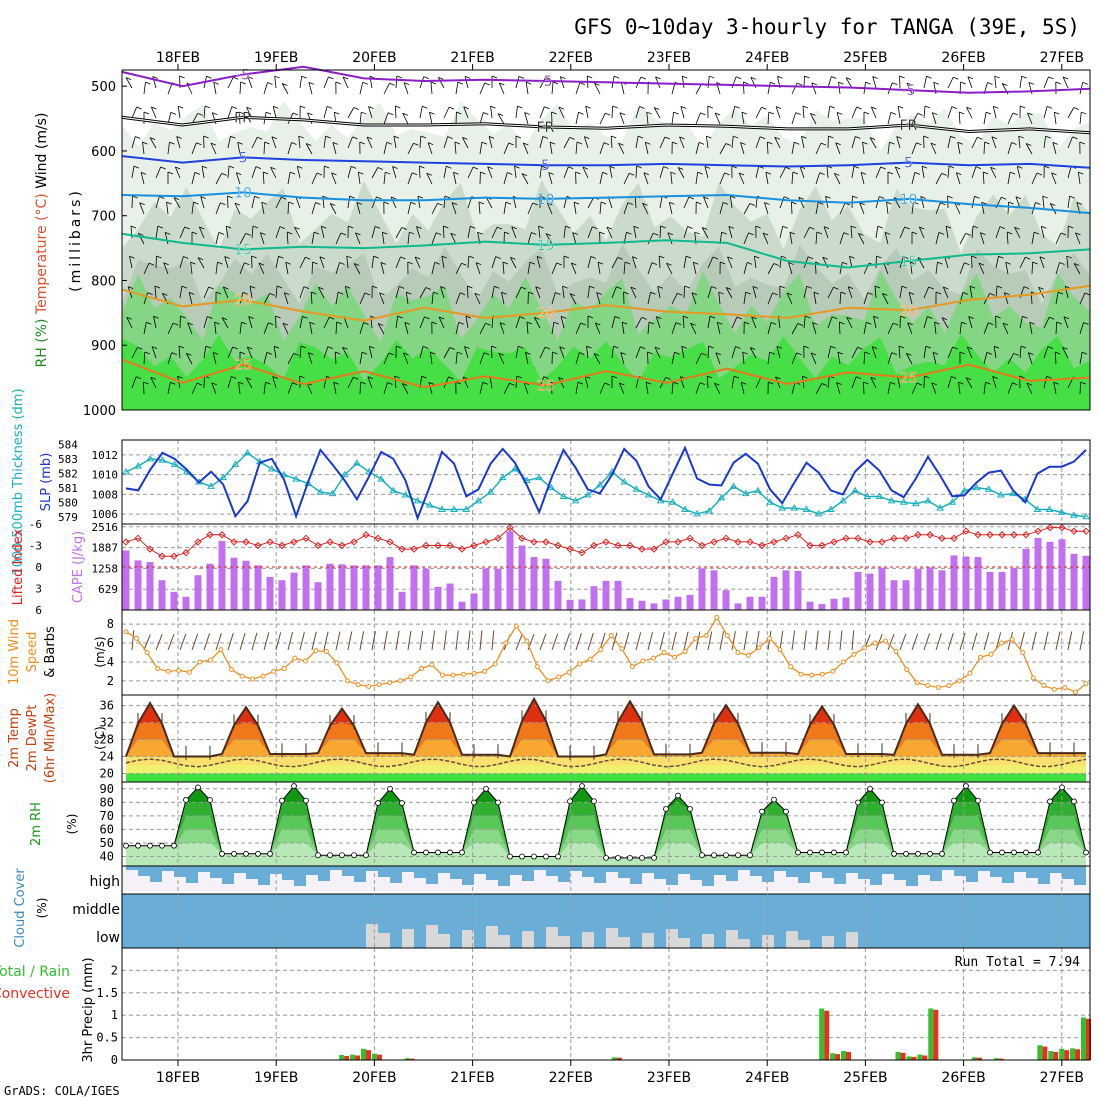  What do you see at coordinates (42, 153) in the screenshot?
I see `upper-air-ylabel-part: Wind (m/s)` at bounding box center [42, 153].